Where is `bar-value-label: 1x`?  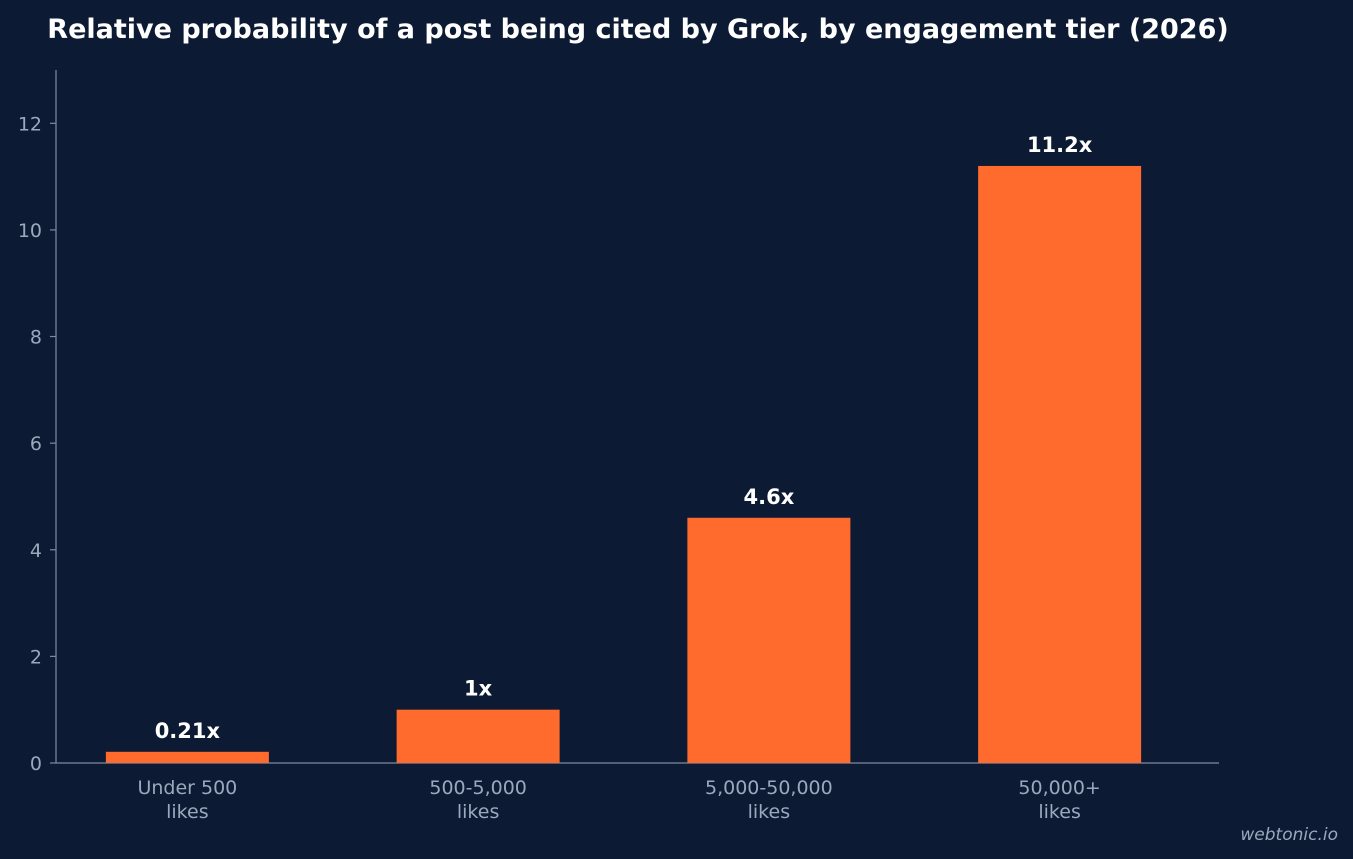
bar-value-label: 1x is located at coordinates (478, 689).